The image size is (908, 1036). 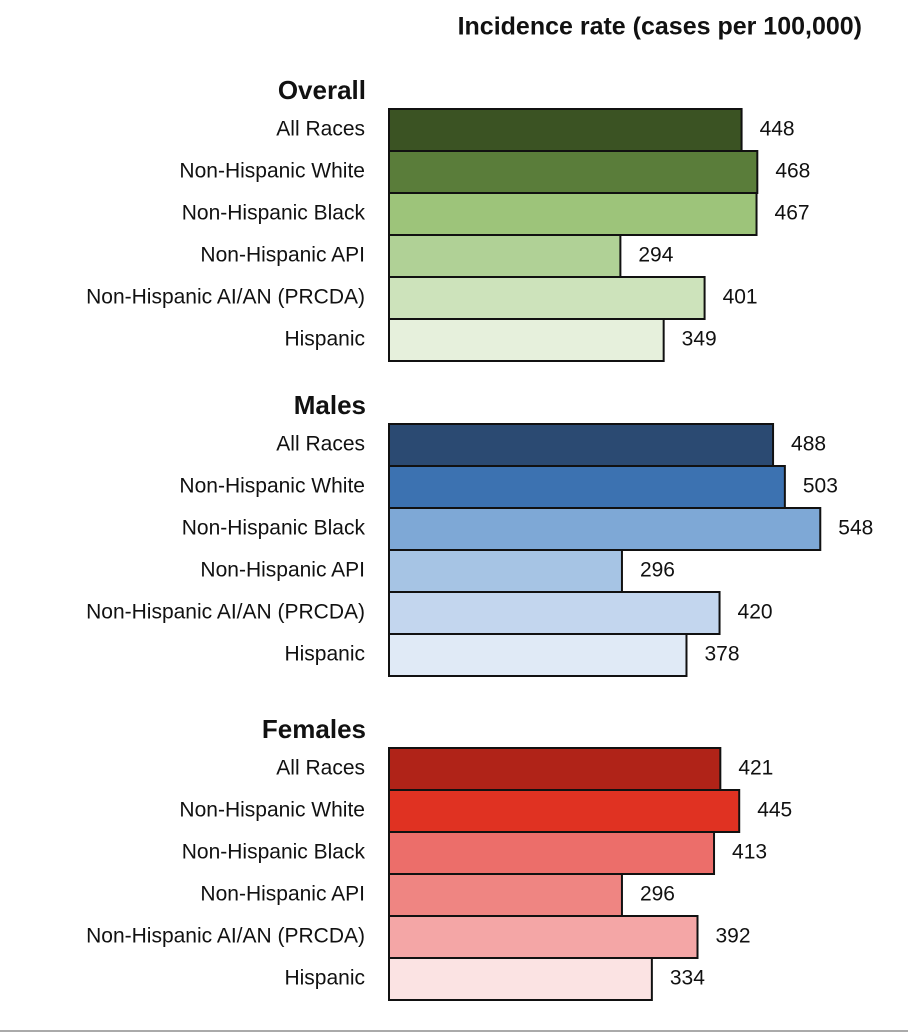 I want to click on panel-title: Males, so click(x=330, y=405).